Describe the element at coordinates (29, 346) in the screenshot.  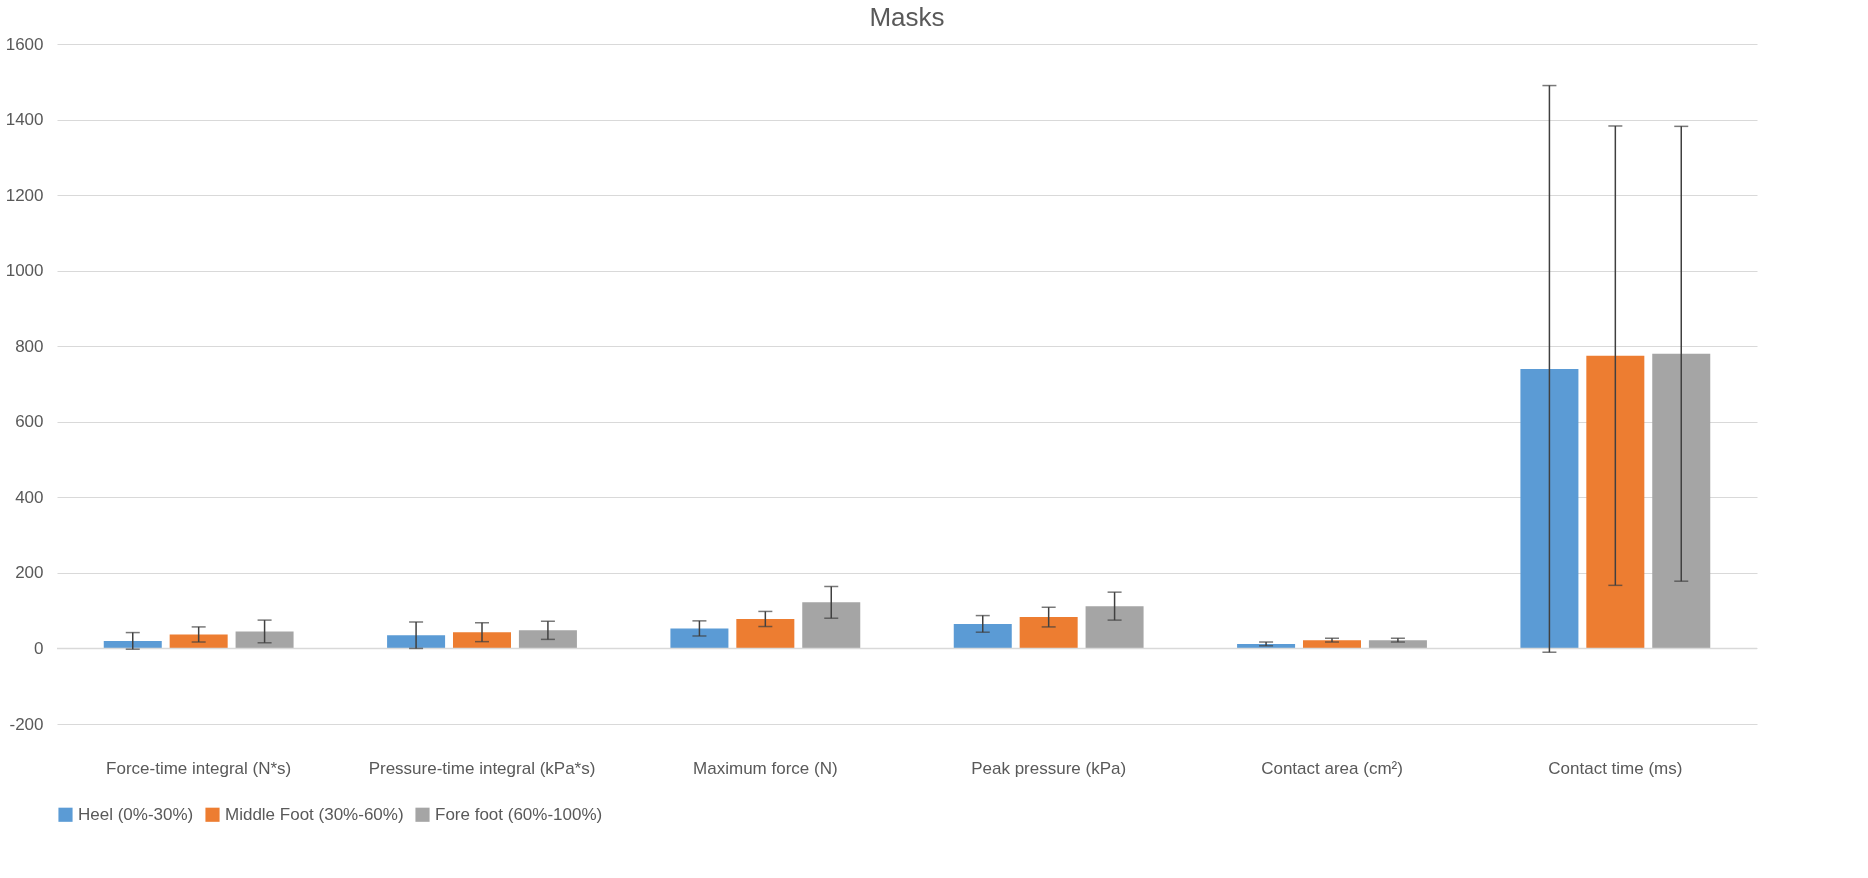
I see `y-tick-label: 800` at that location.